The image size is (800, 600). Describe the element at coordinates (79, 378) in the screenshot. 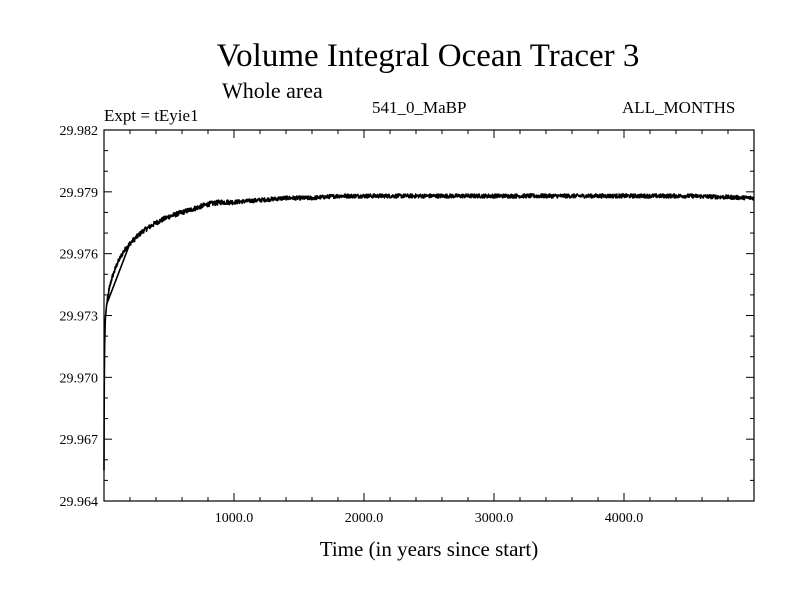

I see `y-tick-label: 29.970` at that location.